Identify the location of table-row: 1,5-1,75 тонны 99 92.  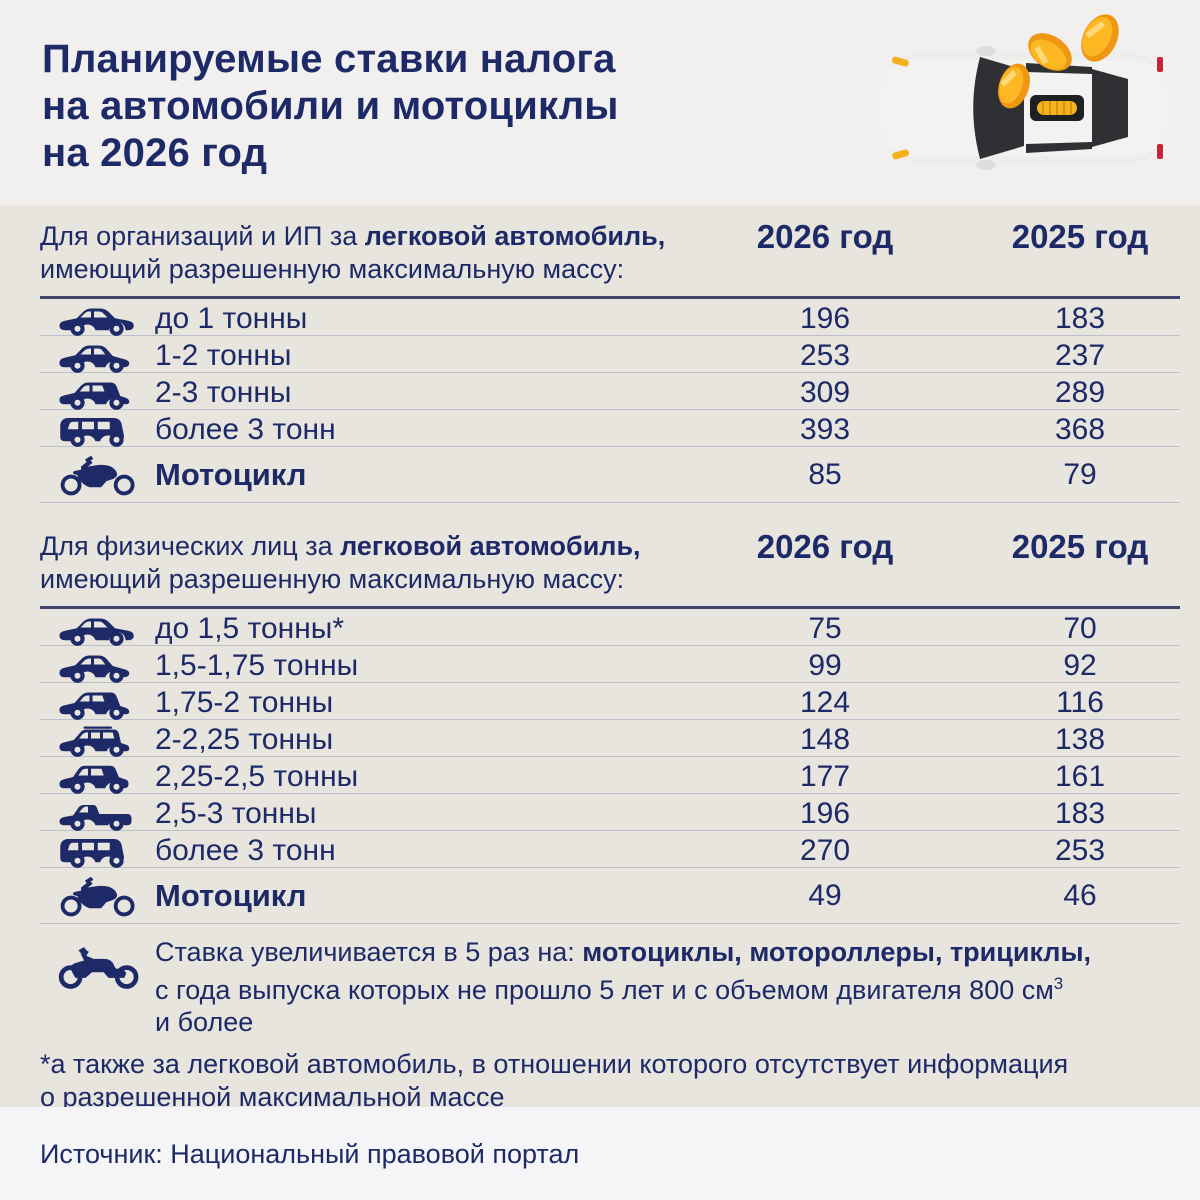
(610, 664).